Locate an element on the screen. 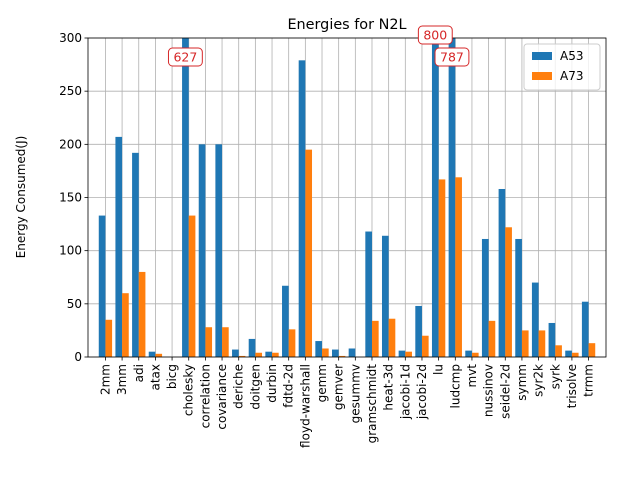 Image resolution: width=640 pixels, height=480 pixels. x-tick-label: durbin is located at coordinates (272, 383).